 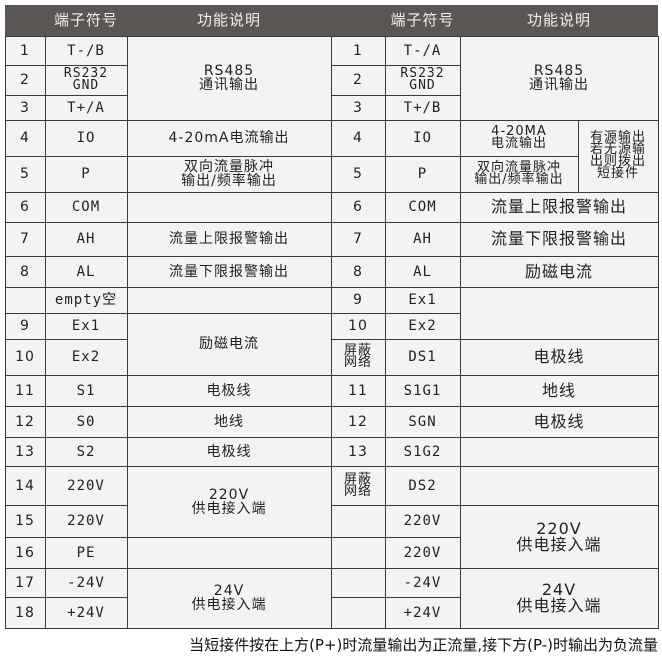 I want to click on terminal-number: 10, so click(x=25, y=357).